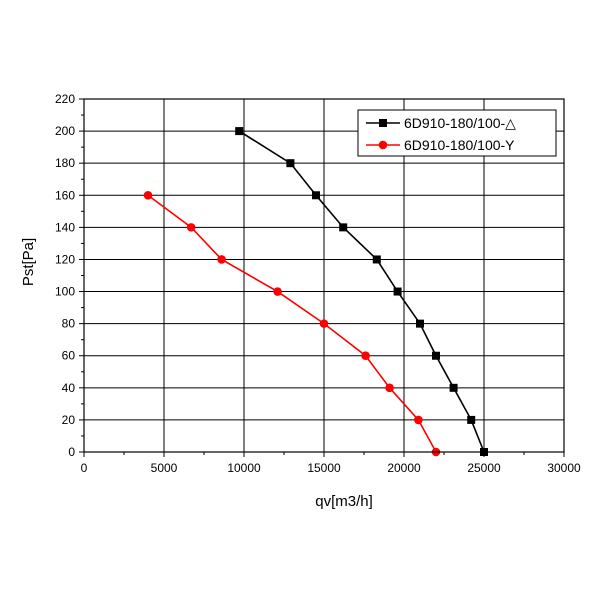 This screenshot has width=599, height=600. What do you see at coordinates (65, 259) in the screenshot?
I see `y-tick-label: 120` at bounding box center [65, 259].